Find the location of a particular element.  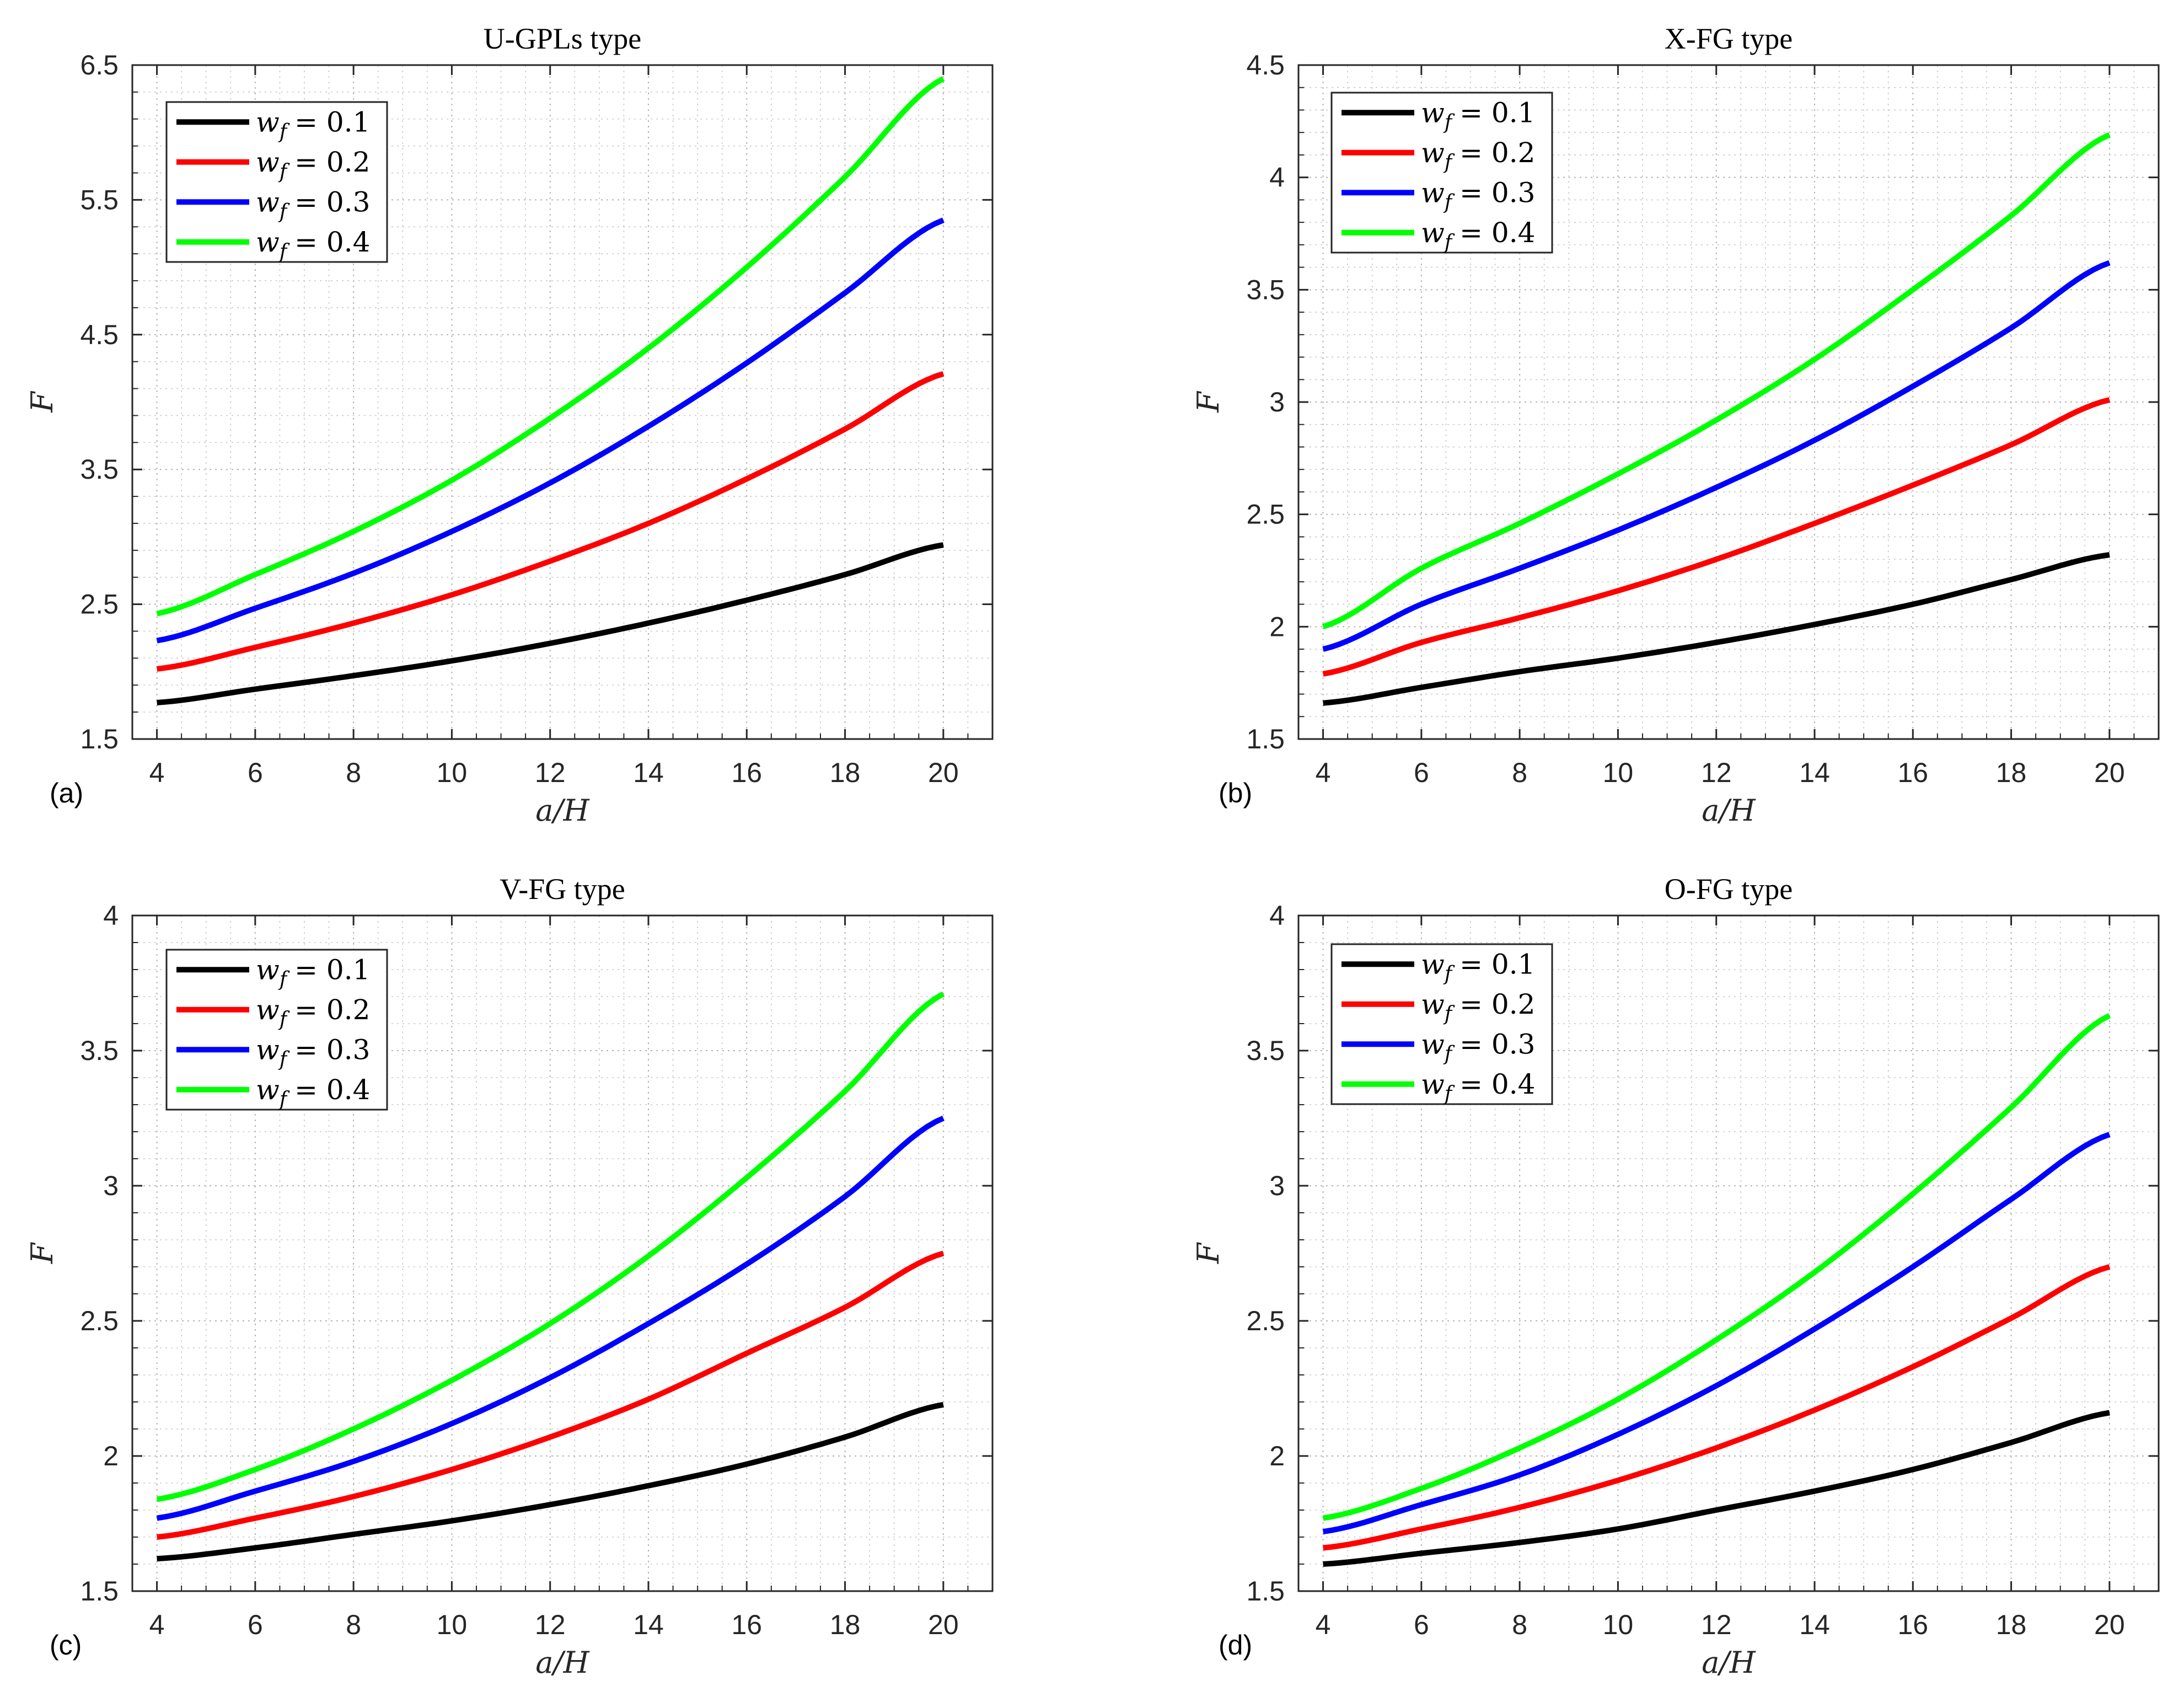

legend-box is located at coordinates (1442, 1024).